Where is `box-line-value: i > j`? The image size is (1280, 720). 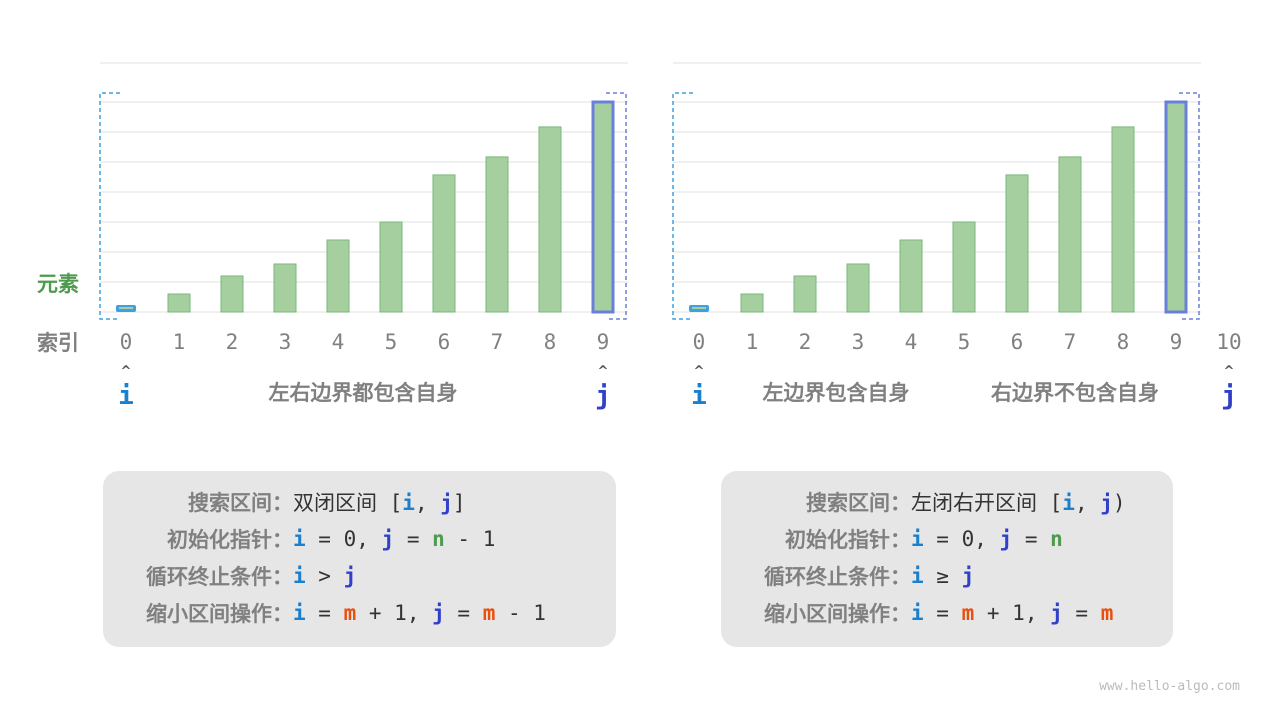 box-line-value: i > j is located at coordinates (324, 576).